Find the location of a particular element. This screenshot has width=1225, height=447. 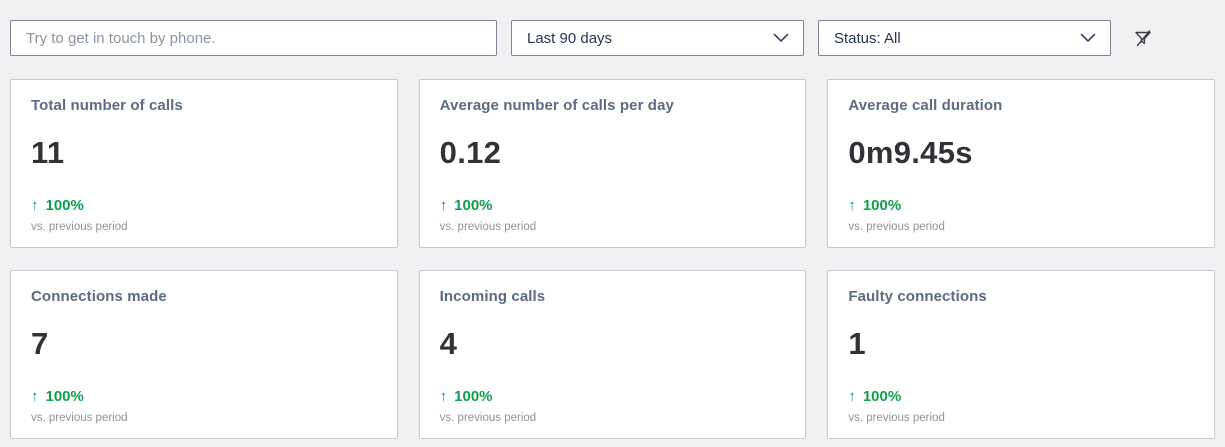

clear-filters-button is located at coordinates (1143, 38).